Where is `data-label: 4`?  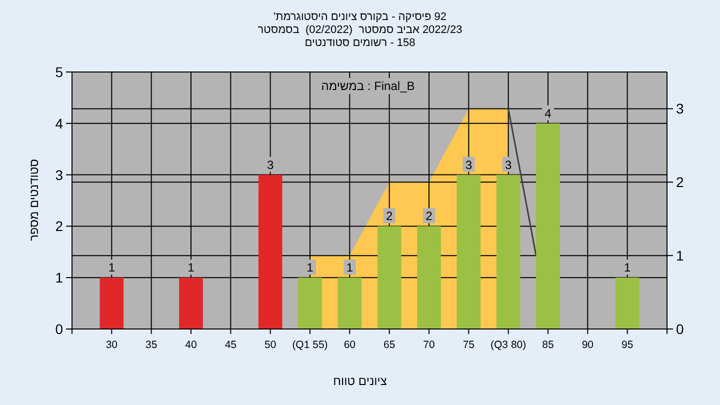 data-label: 4 is located at coordinates (548, 113).